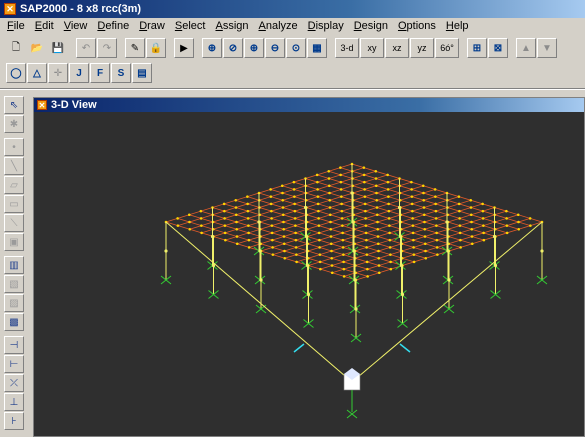 Image resolution: width=585 pixels, height=437 pixels. I want to click on previous-select-icon: ▧, so click(14, 284).